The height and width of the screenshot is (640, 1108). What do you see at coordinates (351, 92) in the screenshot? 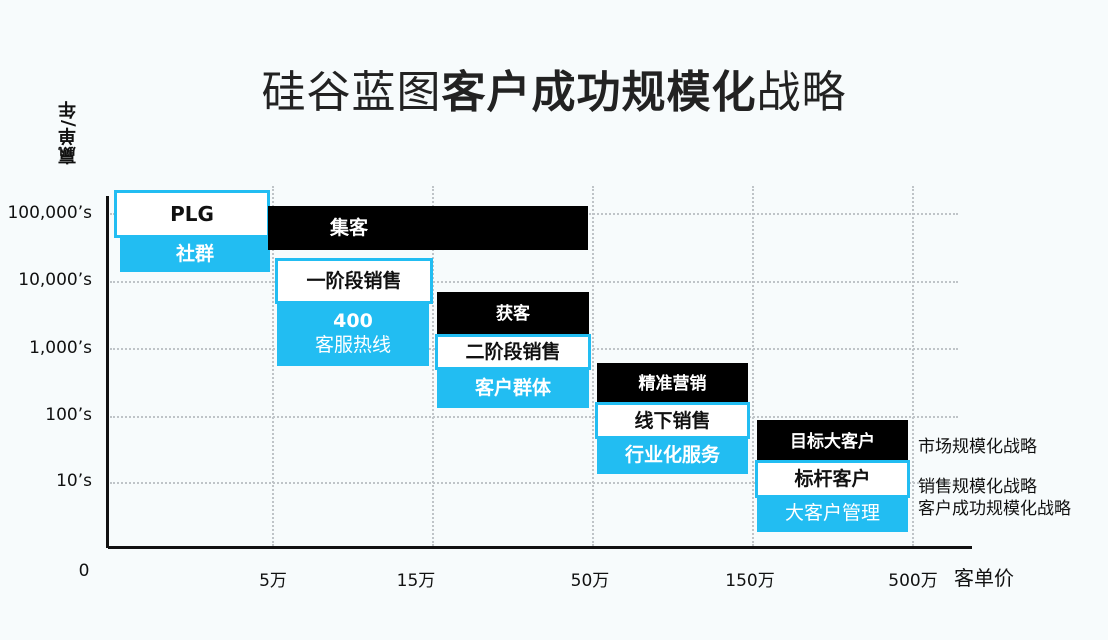
I see `title-part-1: 硅谷蓝图` at bounding box center [351, 92].